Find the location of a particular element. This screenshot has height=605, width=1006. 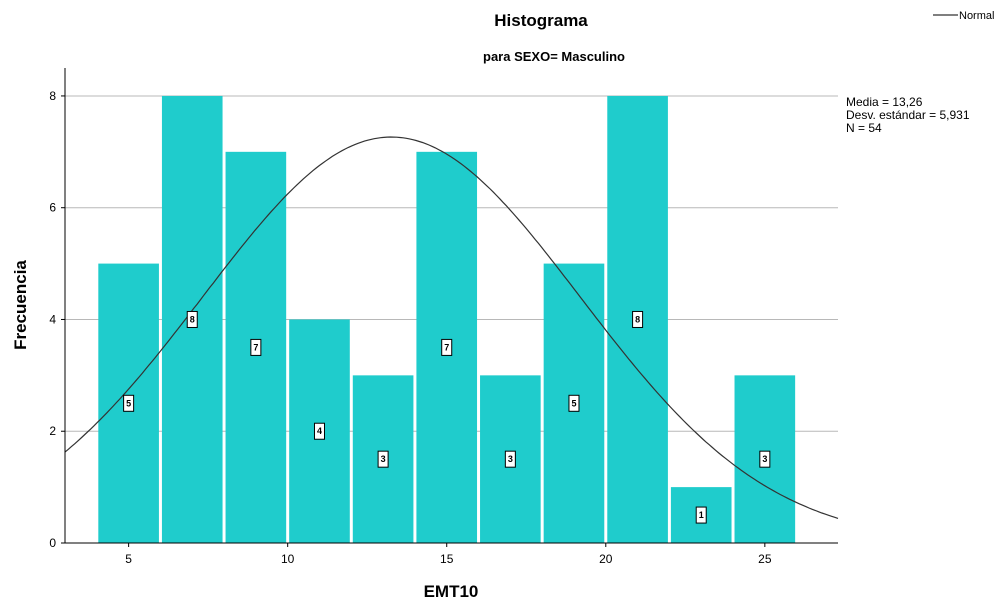

stat-sd: Desv. estándar = 5,931 is located at coordinates (908, 115).